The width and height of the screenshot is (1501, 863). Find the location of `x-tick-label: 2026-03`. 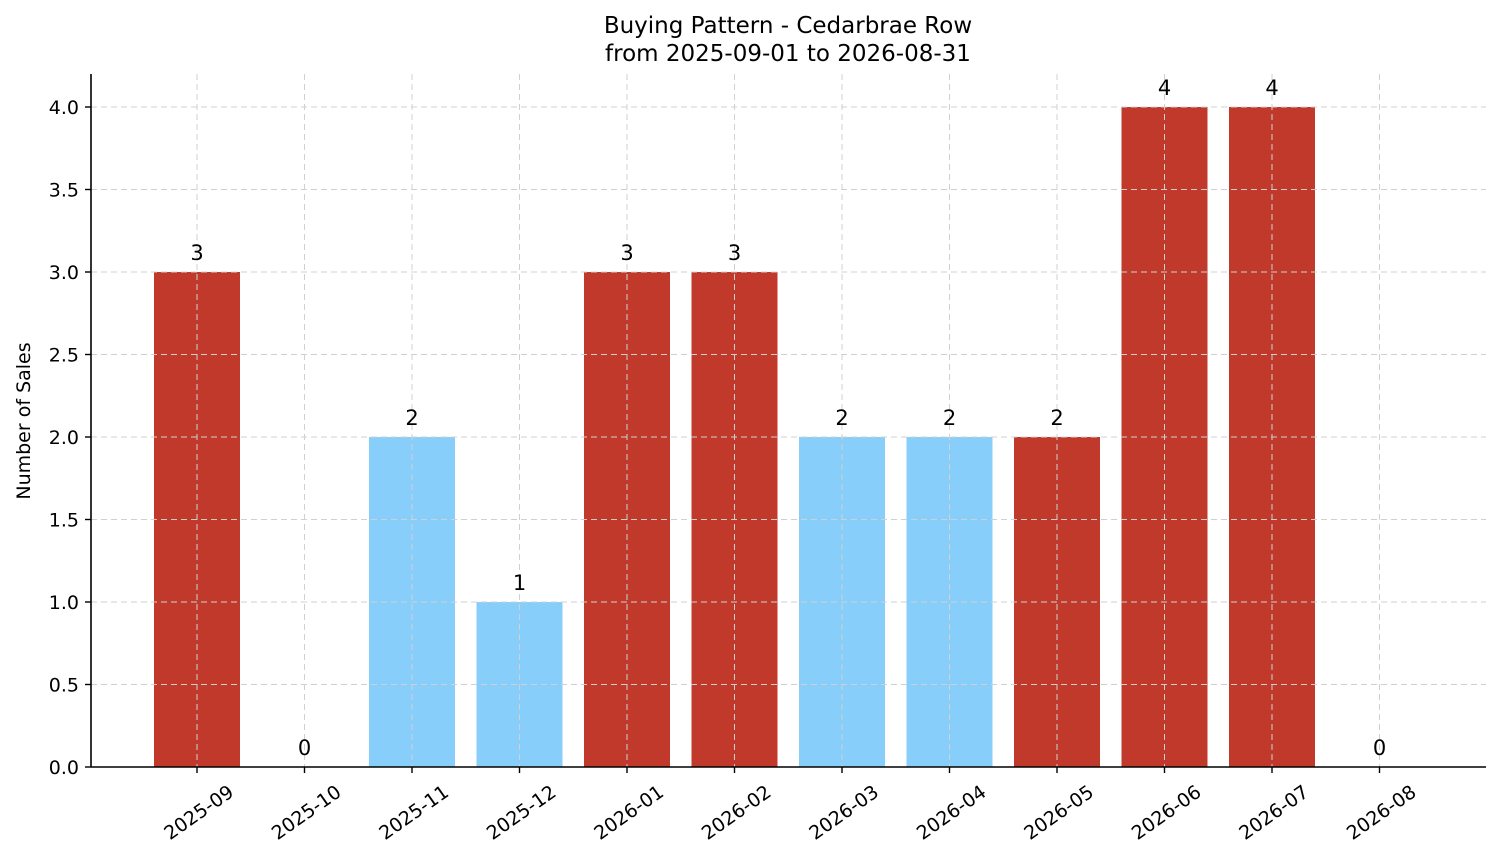

x-tick-label: 2026-03 is located at coordinates (844, 813).